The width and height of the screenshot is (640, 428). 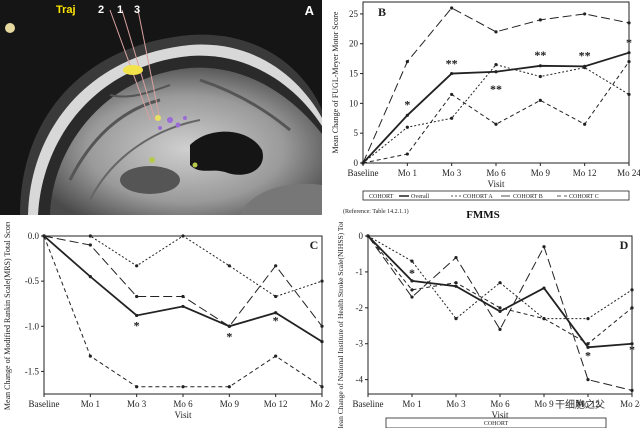 What do you see at coordinates (500, 290) in the screenshot?
I see `series-line-cohort-c` at bounding box center [500, 290].